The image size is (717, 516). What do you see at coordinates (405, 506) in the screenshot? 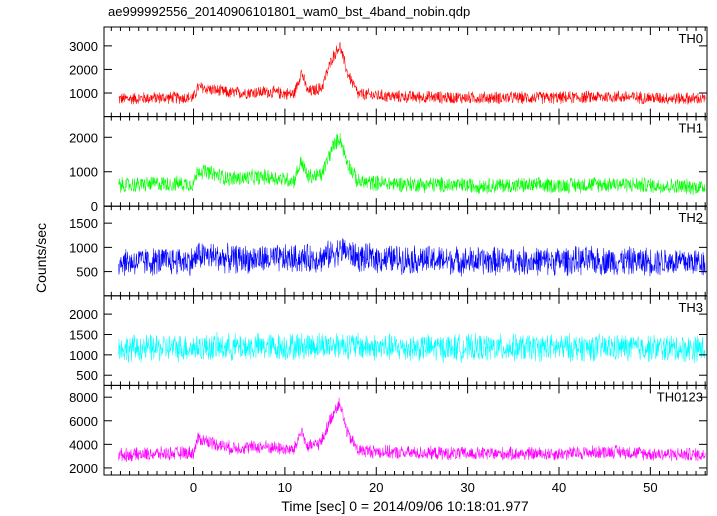
I see `x-axis-label: Time [sec] 0 = 2014/09/06 10:18:01.977` at bounding box center [405, 506].